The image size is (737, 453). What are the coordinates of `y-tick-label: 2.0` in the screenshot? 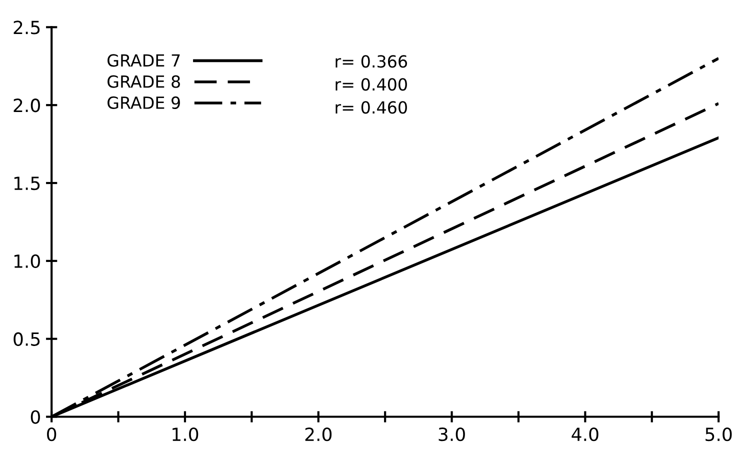 It's located at (27, 105).